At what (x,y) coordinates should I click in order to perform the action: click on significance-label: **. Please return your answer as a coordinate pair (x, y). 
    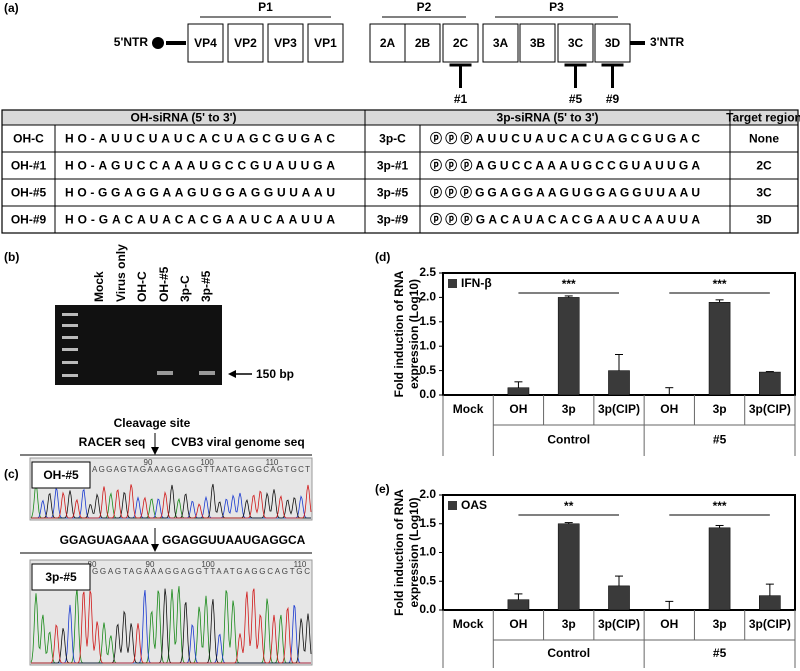
    Looking at the image, I should click on (569, 506).